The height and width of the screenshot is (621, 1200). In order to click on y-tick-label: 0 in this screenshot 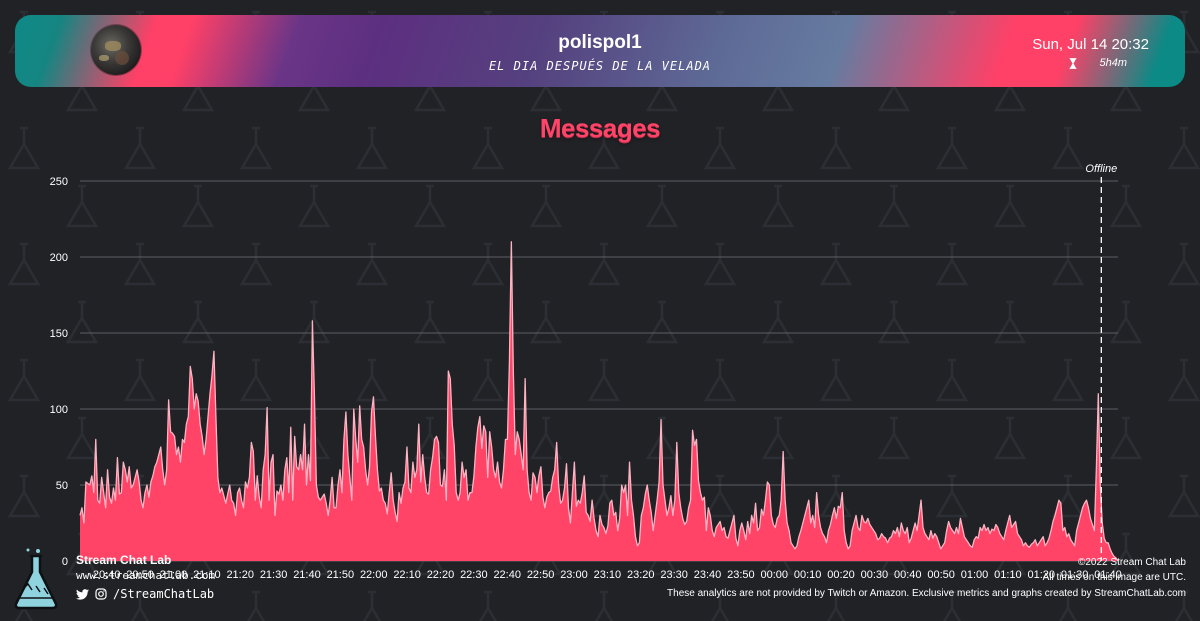, I will do `click(65, 562)`.